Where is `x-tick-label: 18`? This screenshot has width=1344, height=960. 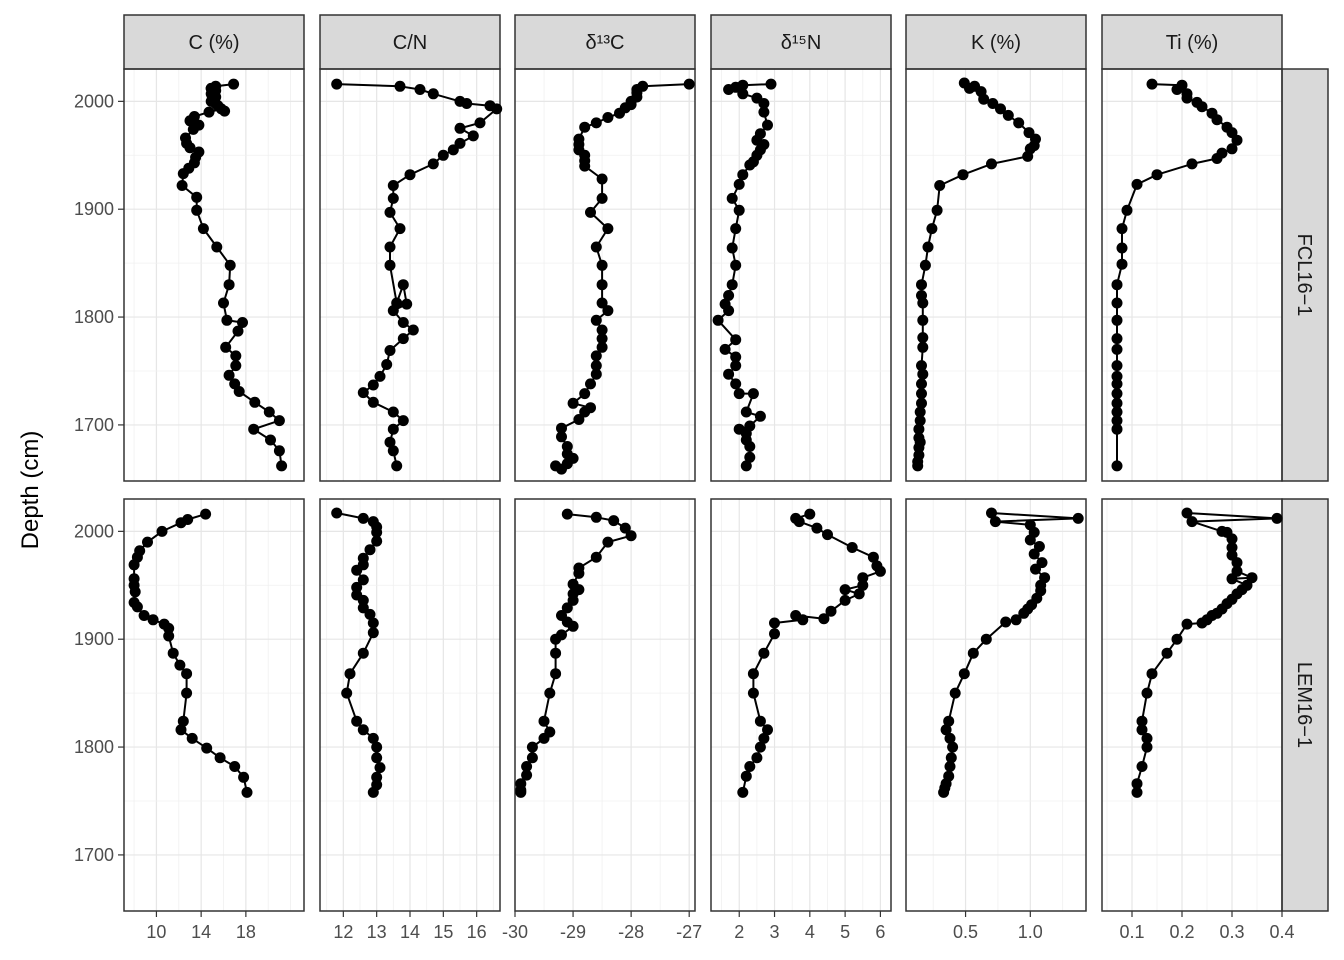 x-tick-label: 18 is located at coordinates (246, 932).